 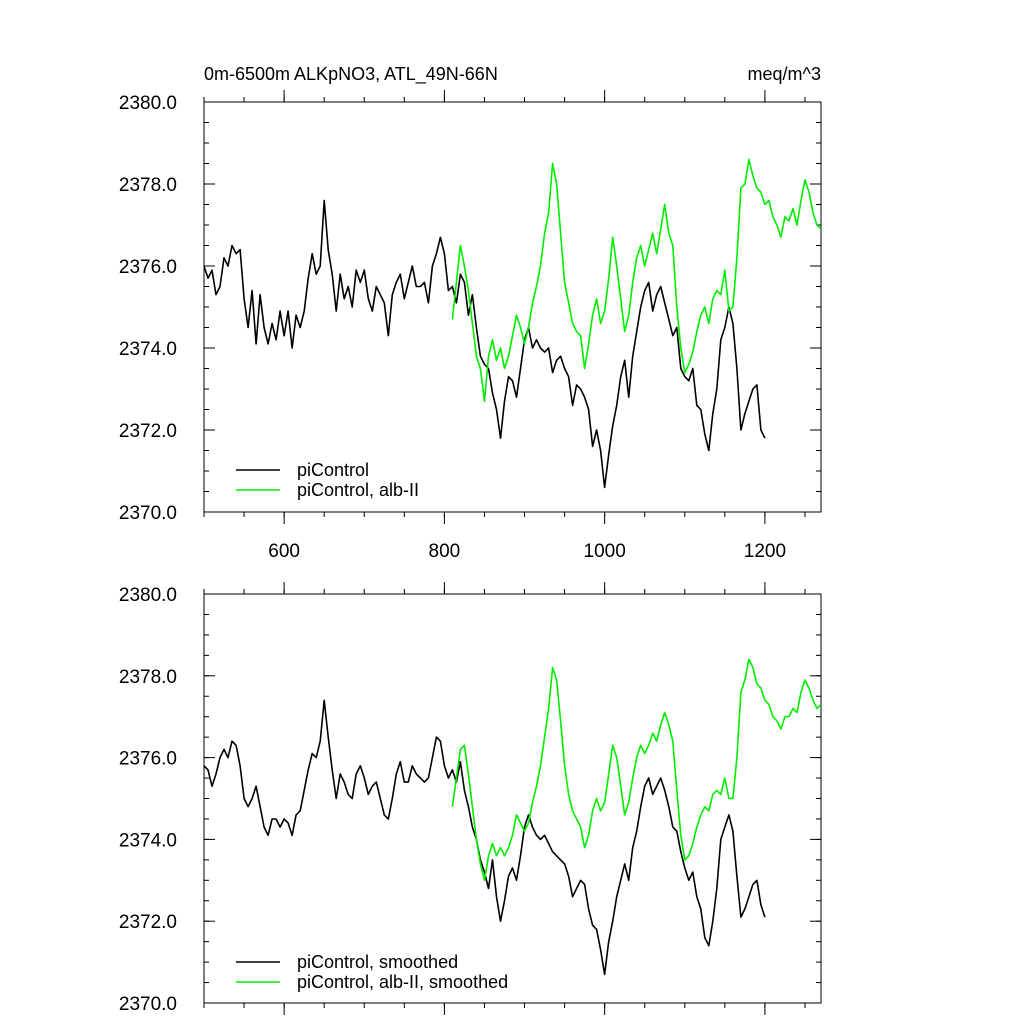 What do you see at coordinates (445, 551) in the screenshot?
I see `x-tick-label: 800` at bounding box center [445, 551].